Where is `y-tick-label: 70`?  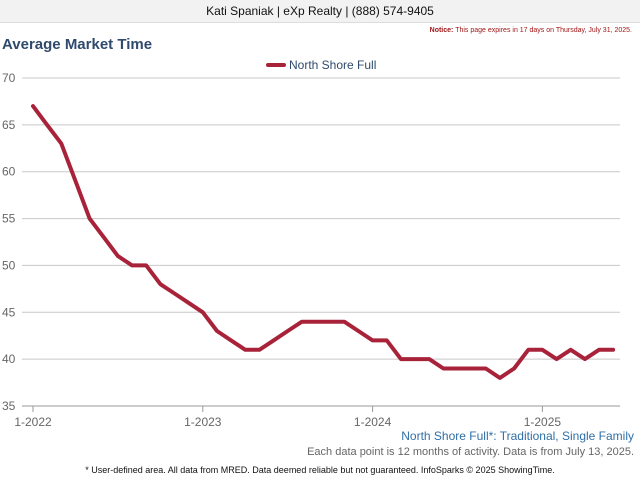
y-tick-label: 70 is located at coordinates (9, 78).